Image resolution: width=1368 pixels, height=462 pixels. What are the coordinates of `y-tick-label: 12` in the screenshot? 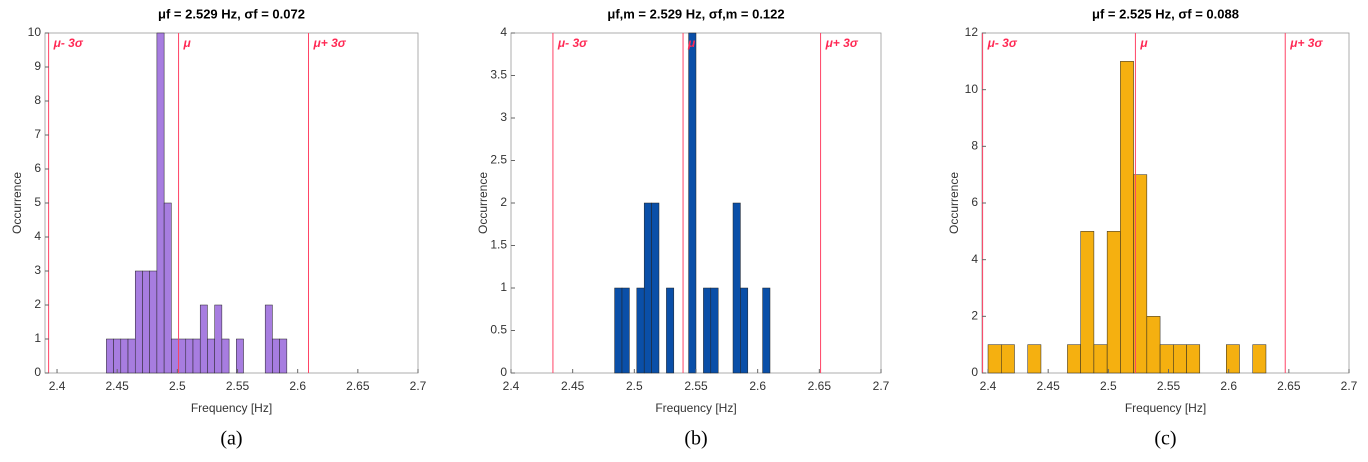 It's located at (972, 32).